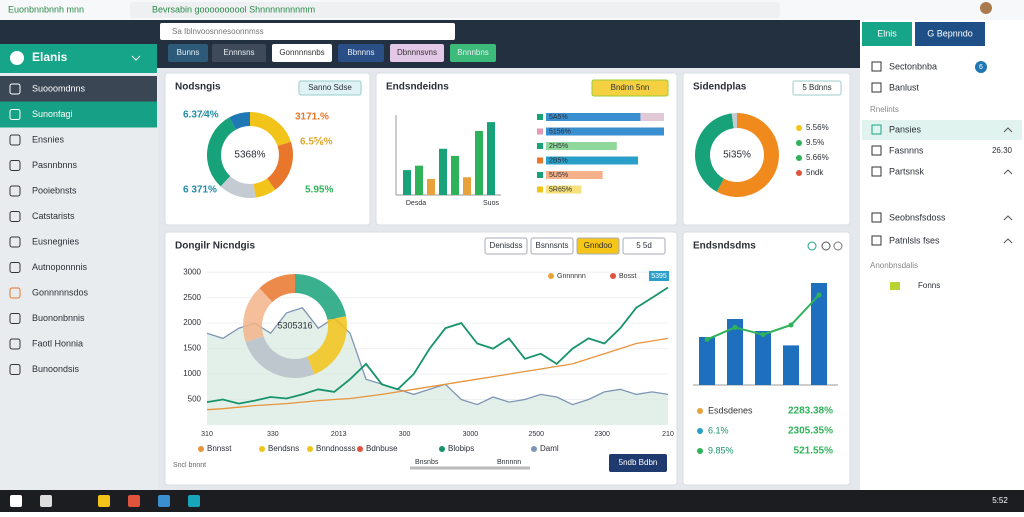 The image size is (1024, 517). Describe the element at coordinates (59, 88) in the screenshot. I see `nav-item: Suooomdnns` at that location.